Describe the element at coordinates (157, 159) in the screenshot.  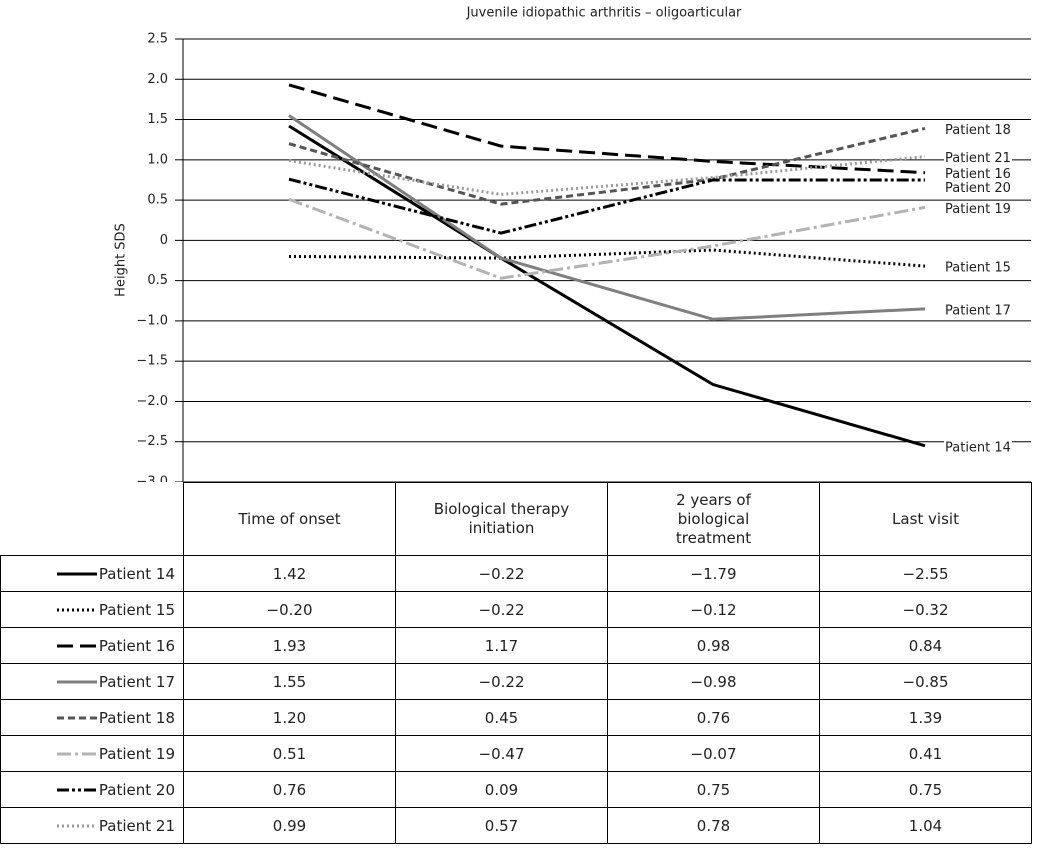
I see `y-tick-label: 1.0` at that location.